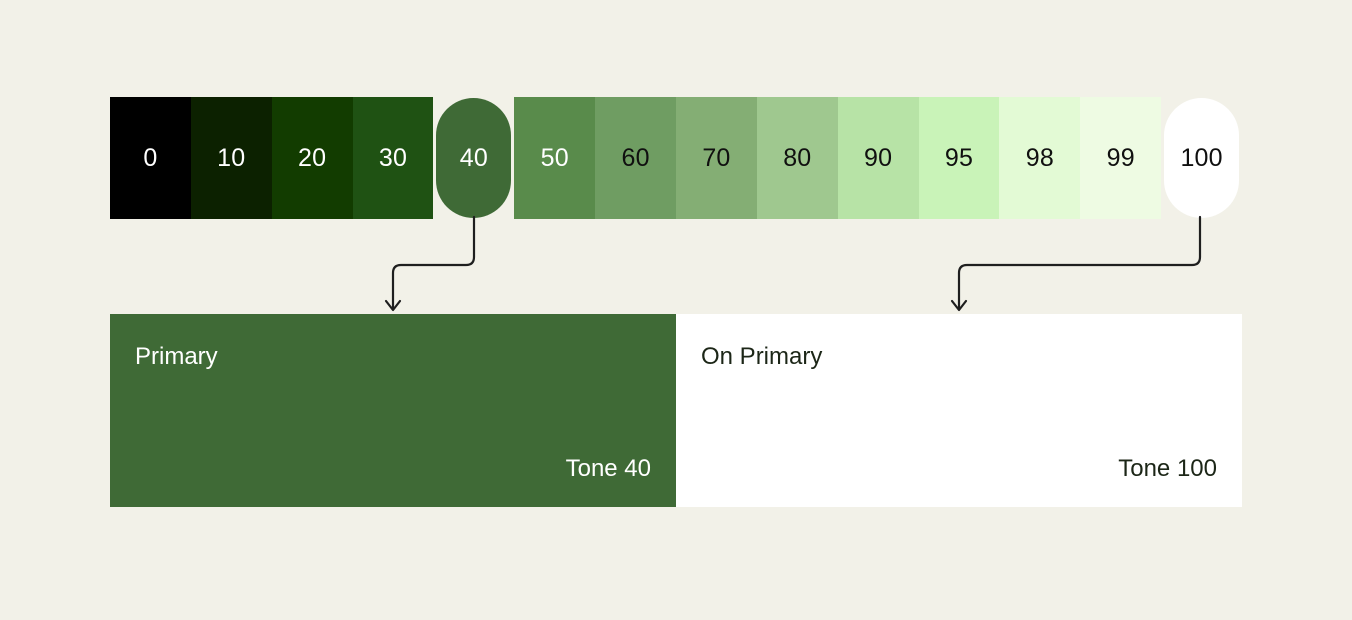  What do you see at coordinates (959, 410) in the screenshot?
I see `on-primary-role-card: On Primary Tone 100` at bounding box center [959, 410].